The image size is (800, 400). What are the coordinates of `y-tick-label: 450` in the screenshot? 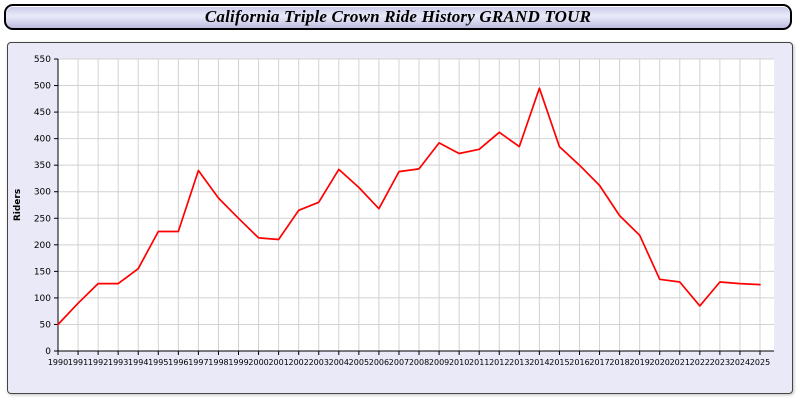 It's located at (42, 113).